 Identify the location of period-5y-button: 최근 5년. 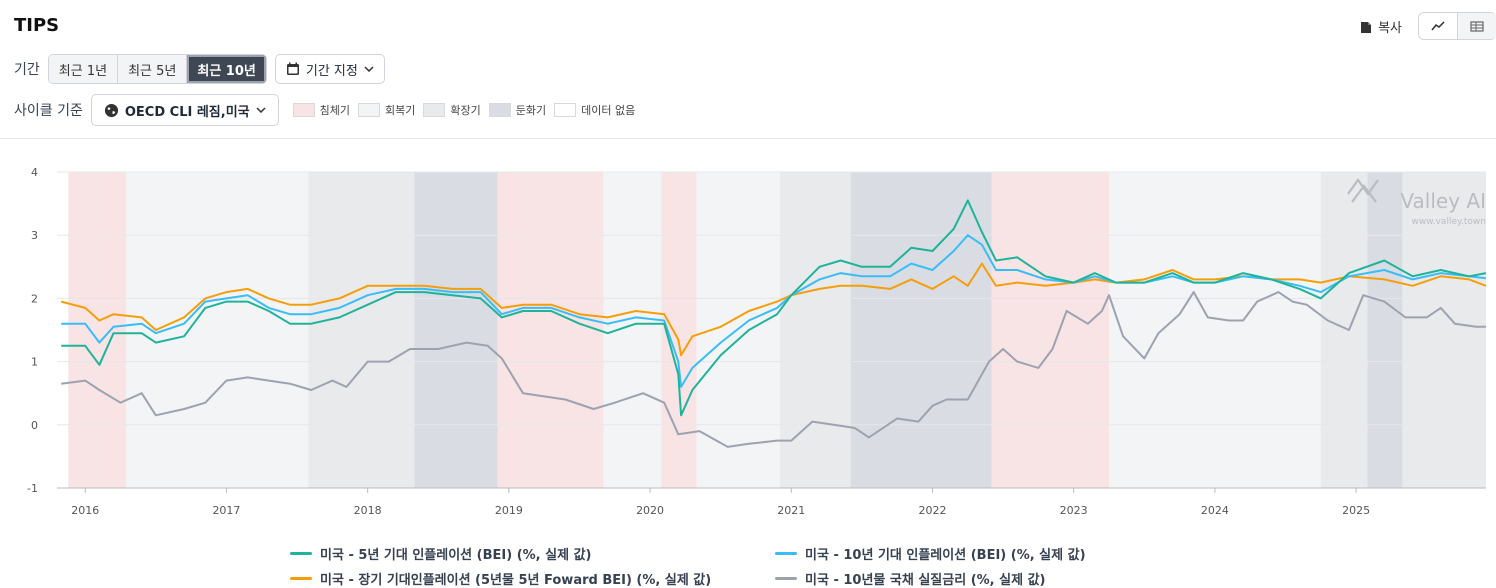
(153, 69).